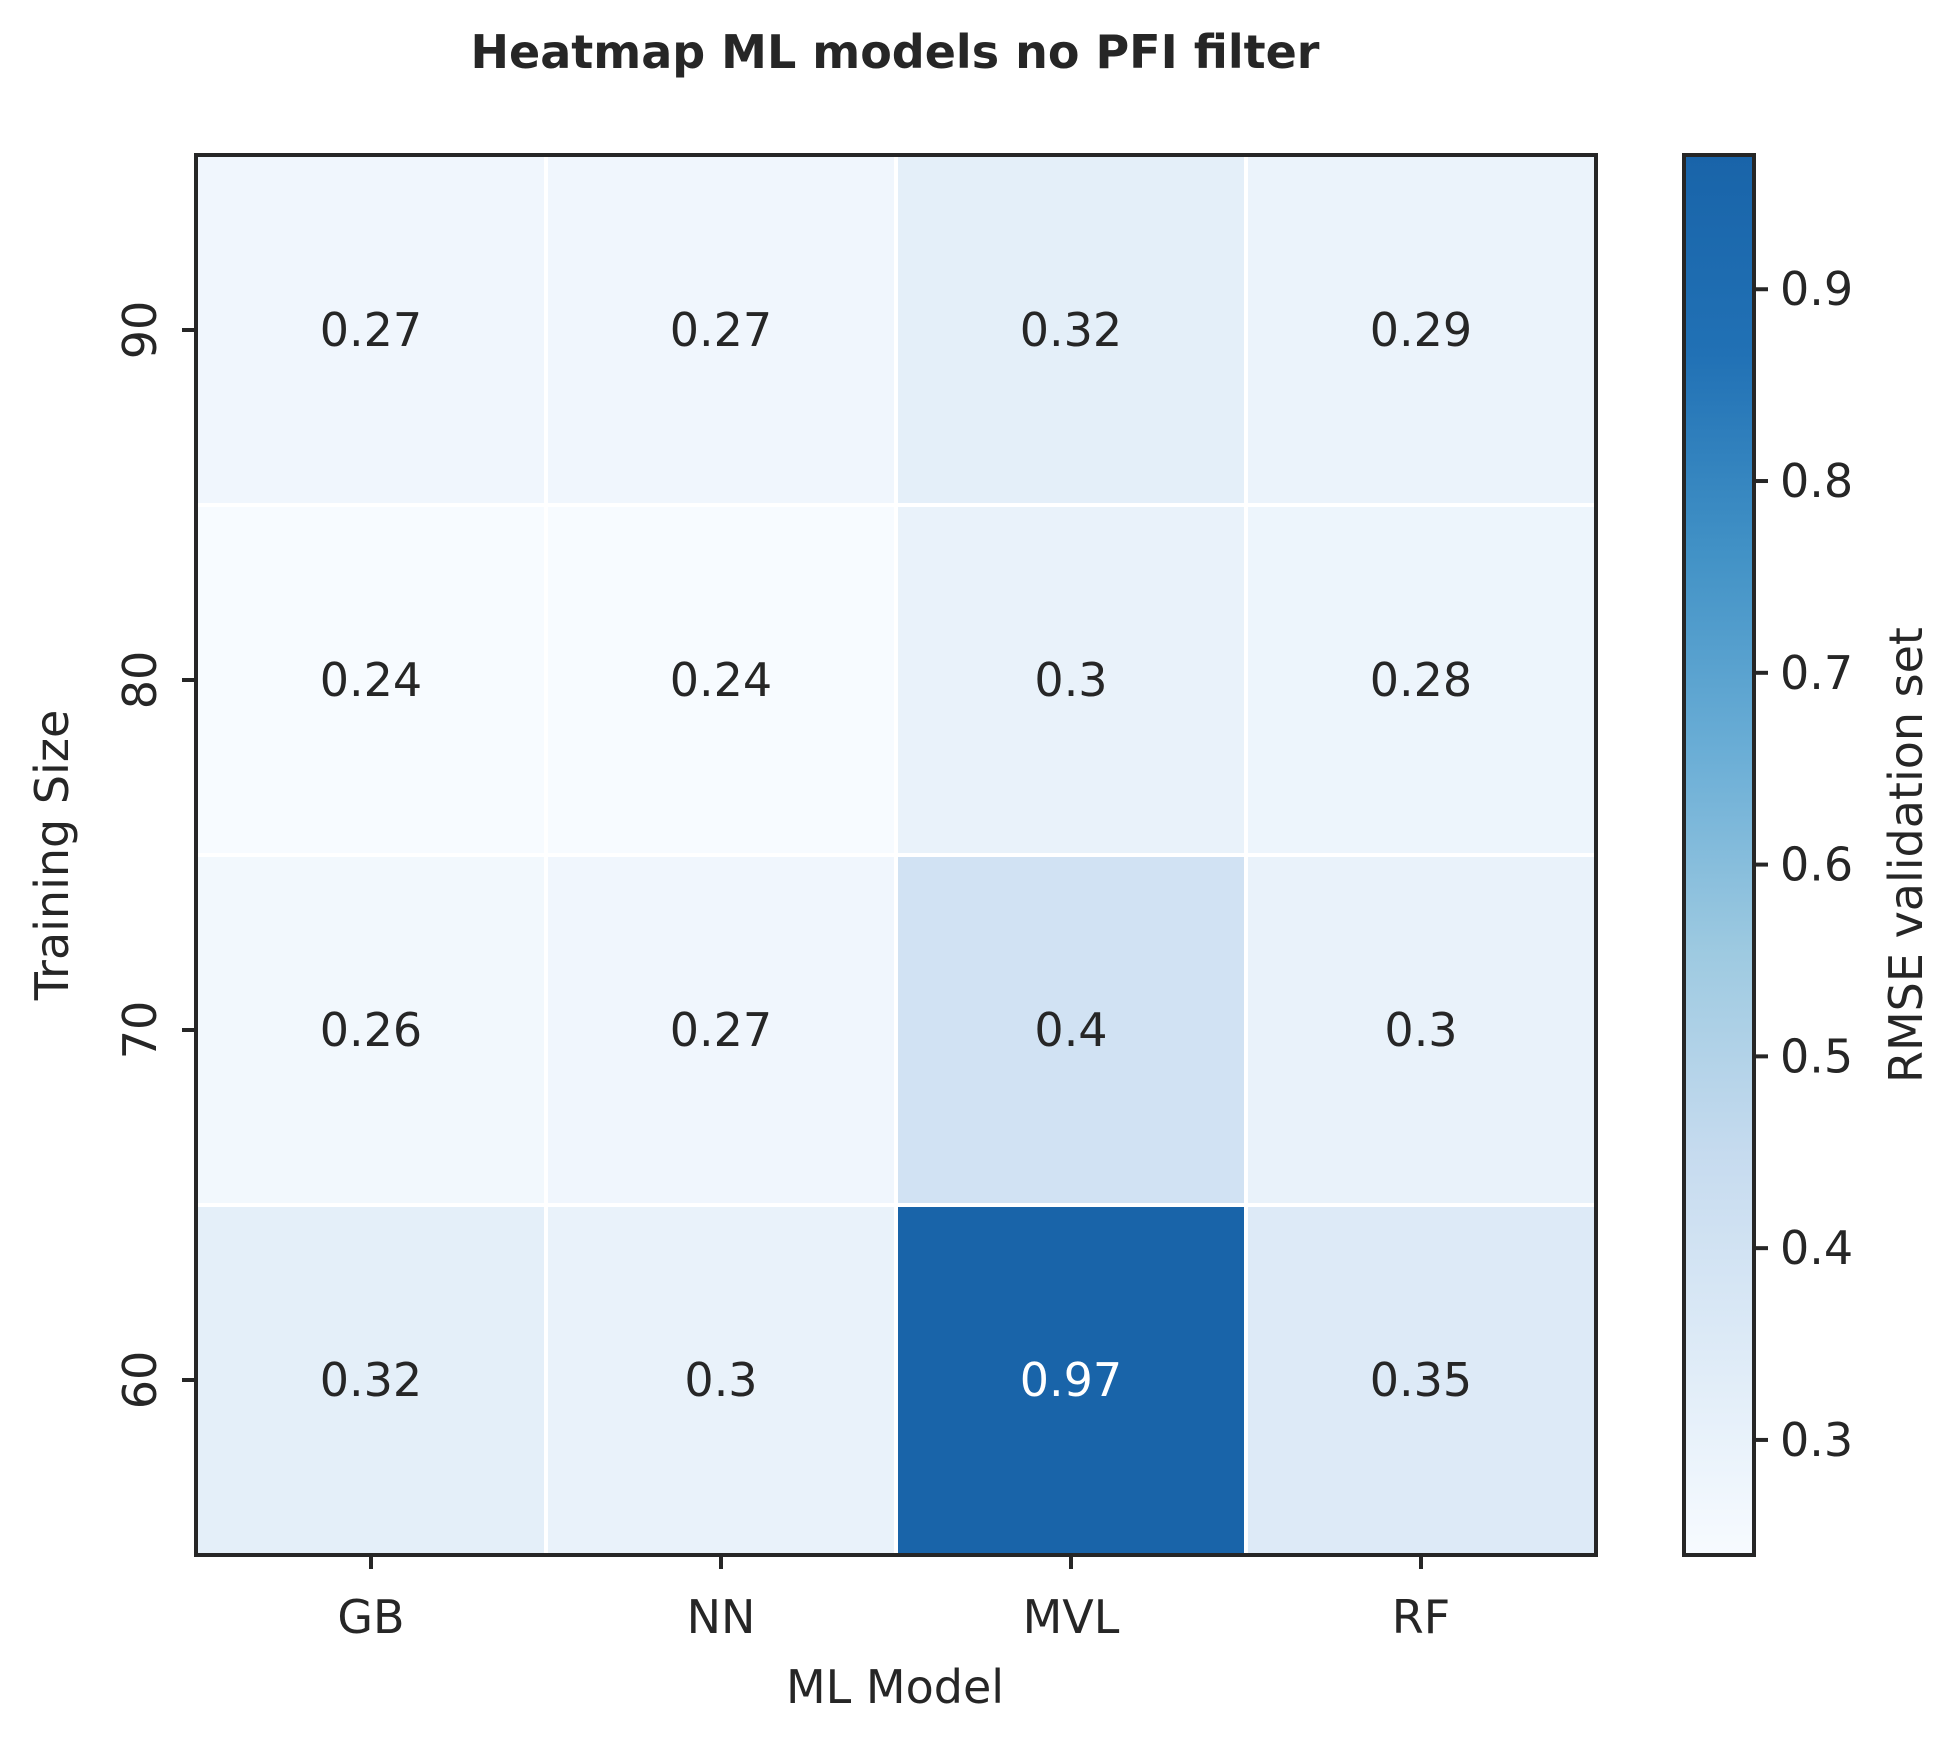 The image size is (1954, 1738). I want to click on cell-value-label: 0.97, so click(1071, 1380).